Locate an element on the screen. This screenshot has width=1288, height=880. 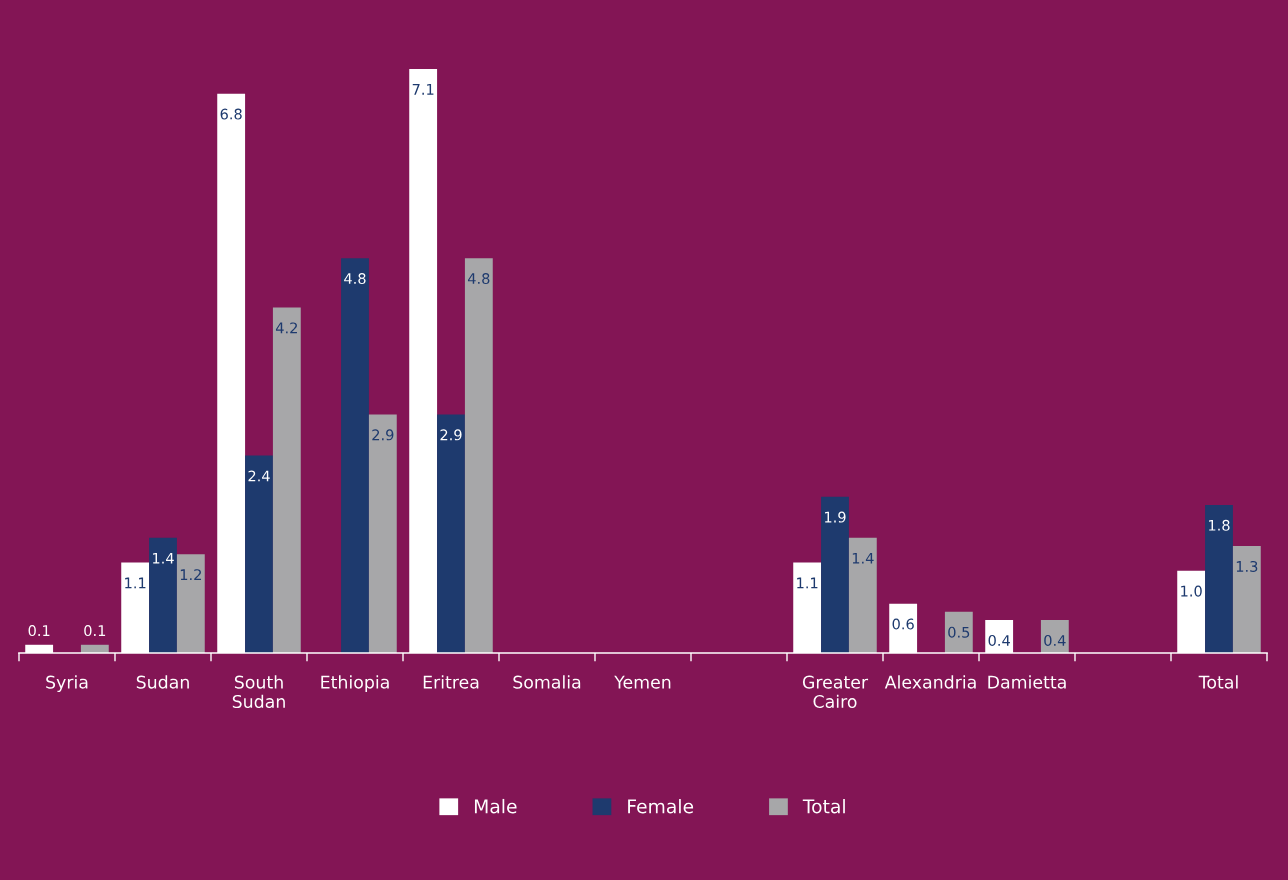
data-label: 6.8 is located at coordinates (231, 114).